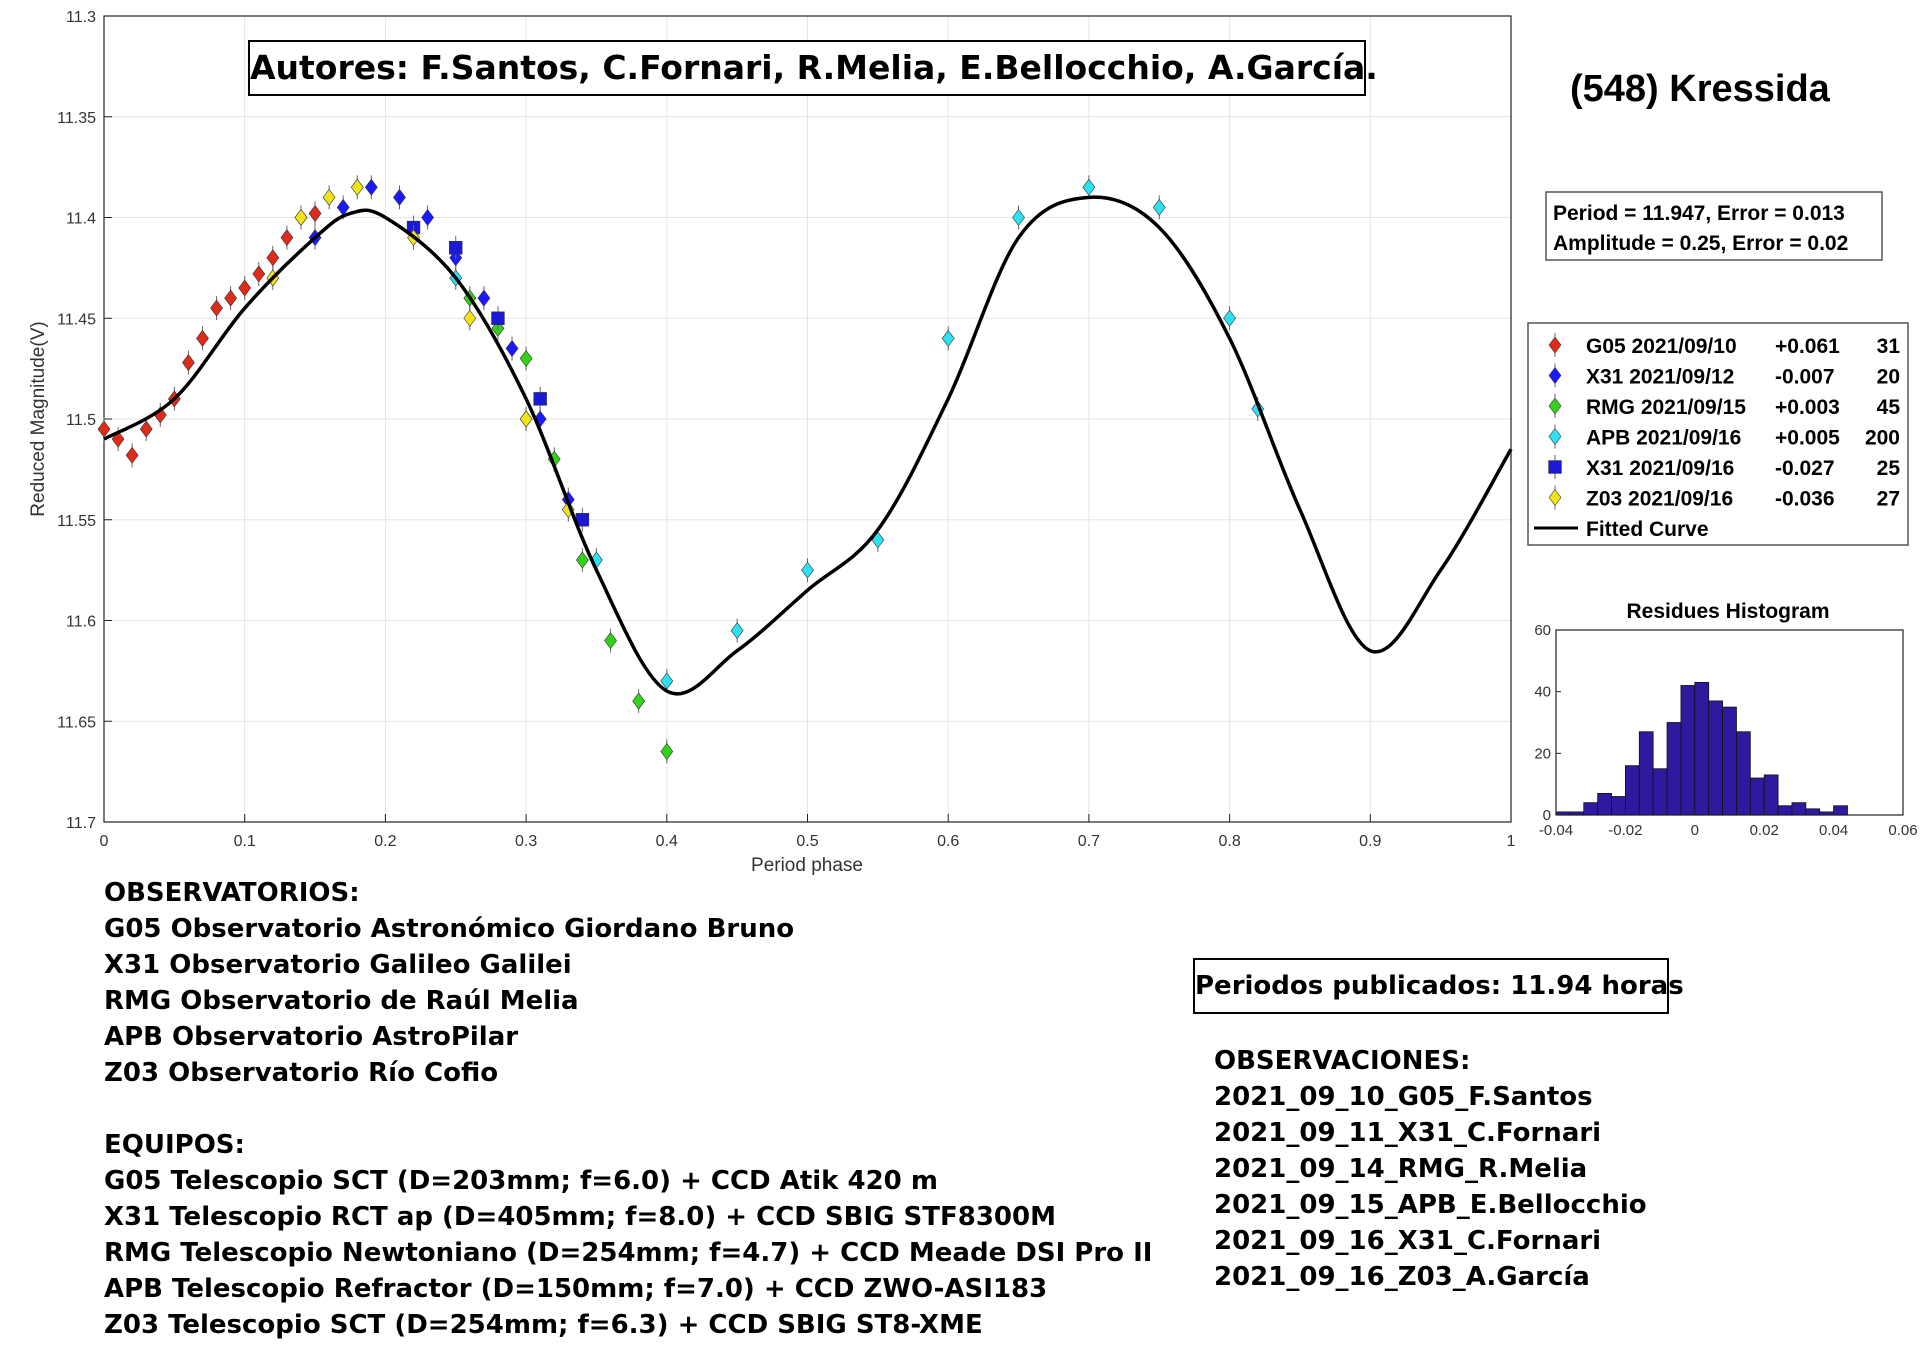 This screenshot has height=1350, width=1928. I want to click on observacion-item: 2021_09_16_X31_C.Fornari, so click(1408, 1241).